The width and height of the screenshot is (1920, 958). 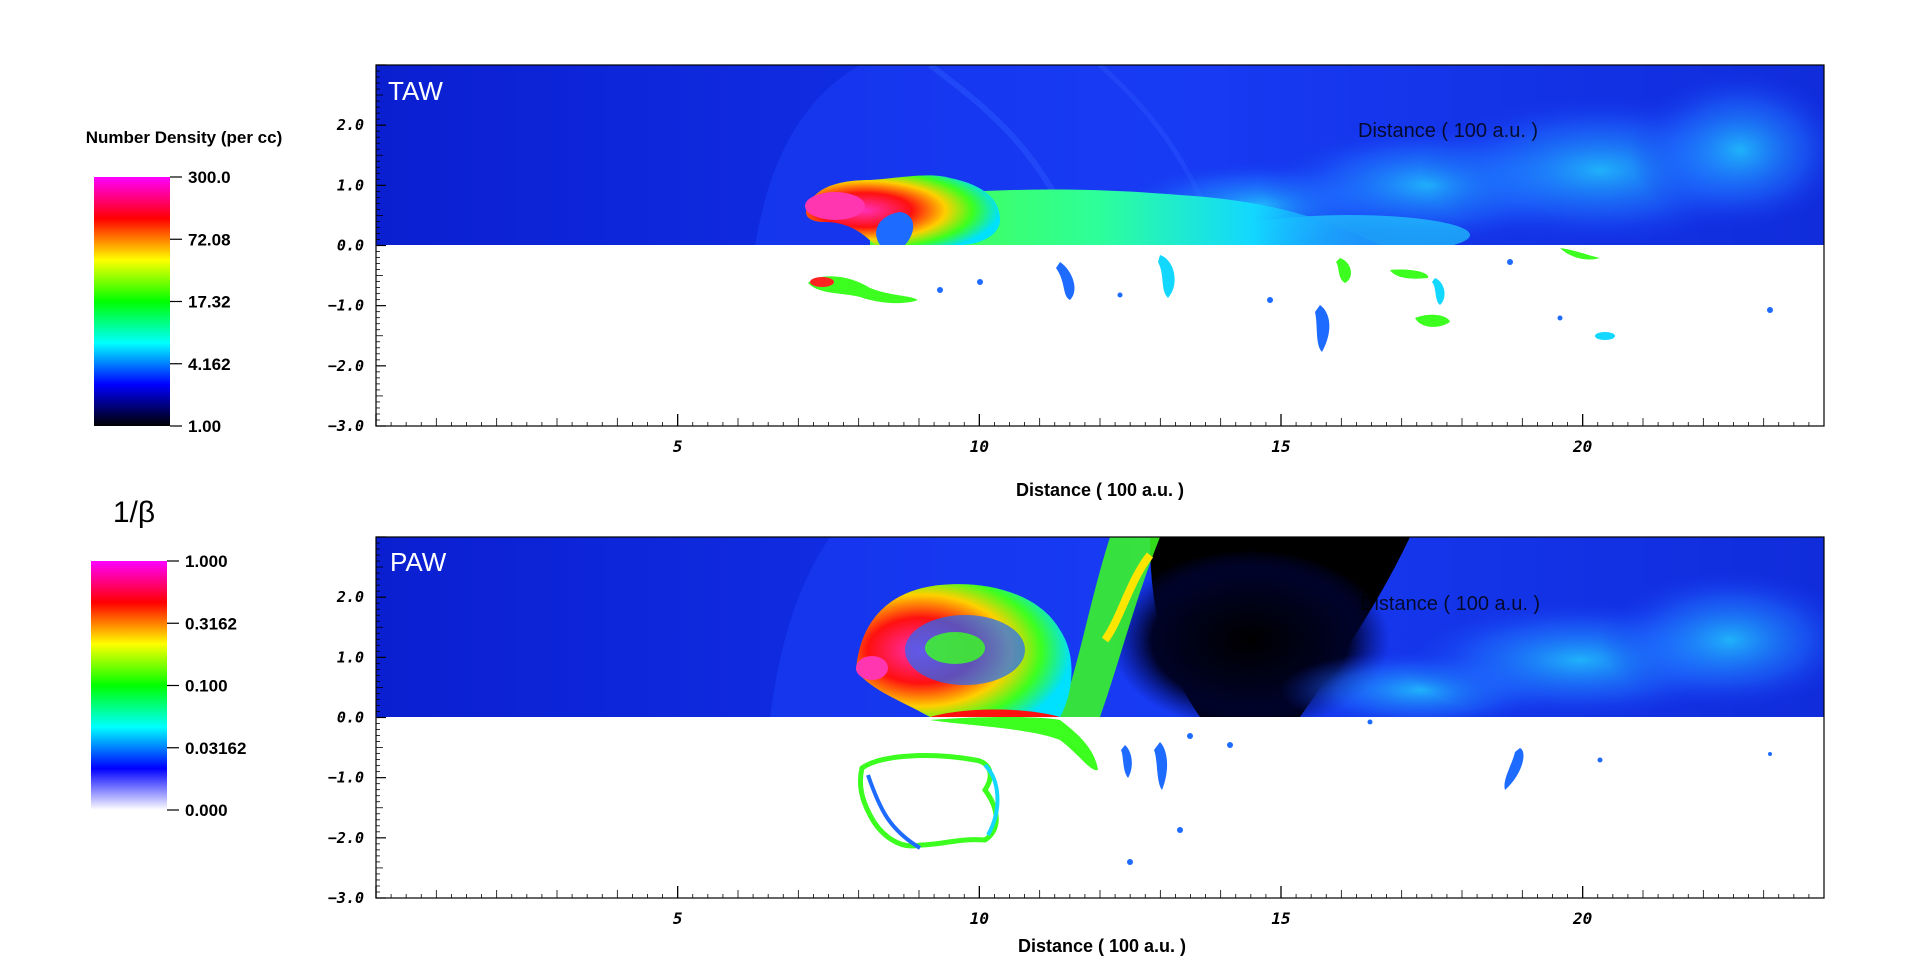 I want to click on colorbar-tick-label: 0.000, so click(x=206, y=810).